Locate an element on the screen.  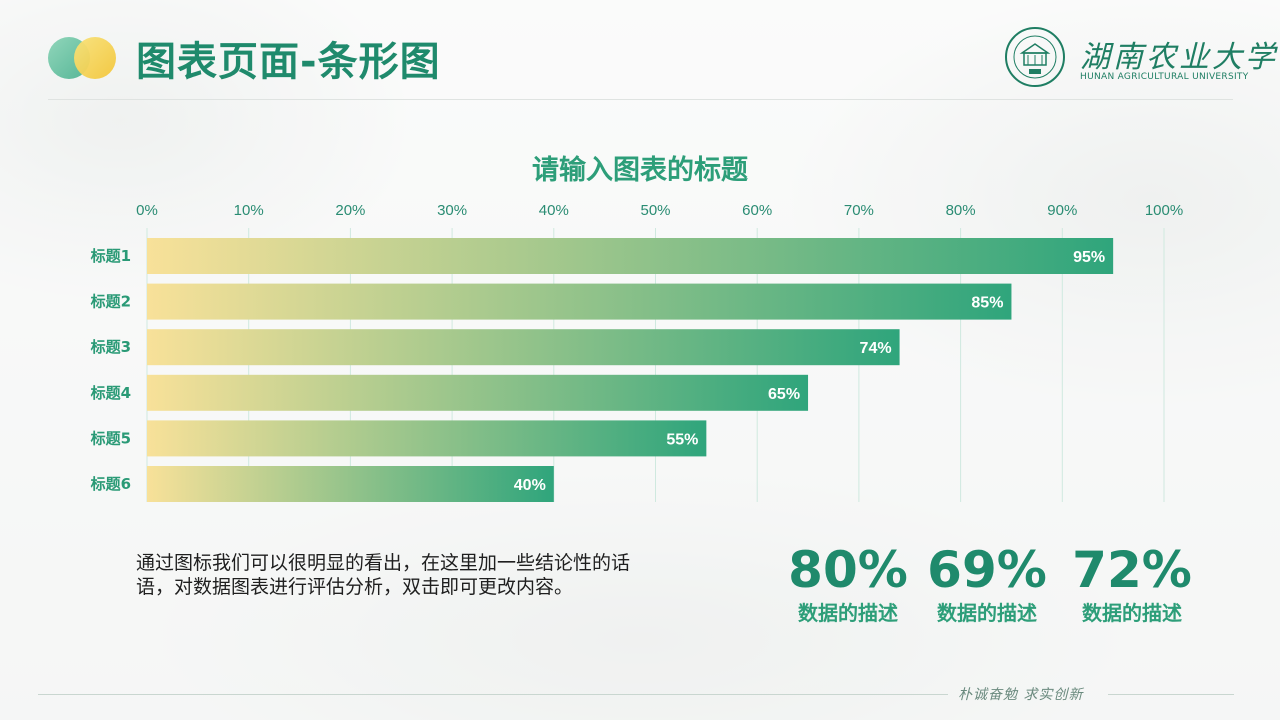
university-logo: 湖南农业大学 HUNAN AGRICULTURAL UNIVERSITY is located at coordinates (1139, 59).